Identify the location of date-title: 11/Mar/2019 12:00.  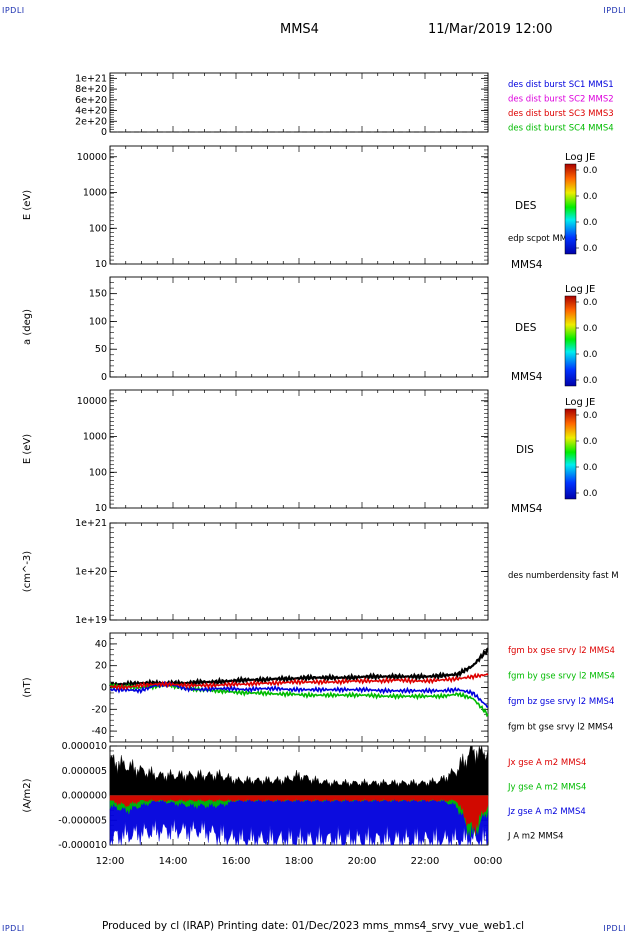
(490, 29).